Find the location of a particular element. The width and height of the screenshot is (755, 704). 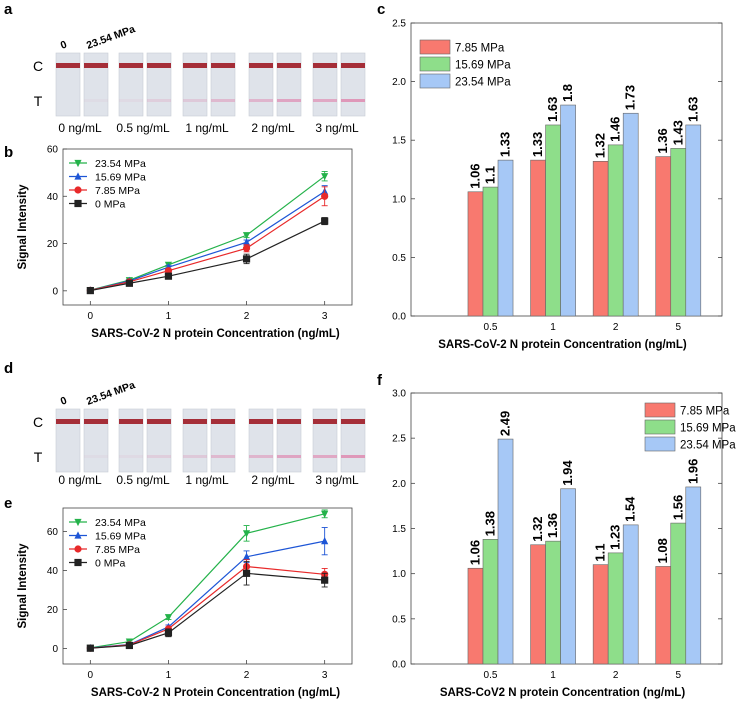

y-tick-label: 0 is located at coordinates (55, 649).